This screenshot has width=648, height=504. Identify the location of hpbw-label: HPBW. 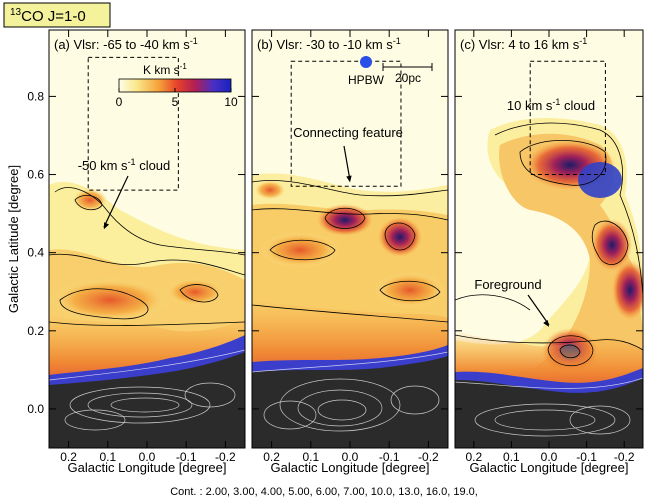
(366, 80).